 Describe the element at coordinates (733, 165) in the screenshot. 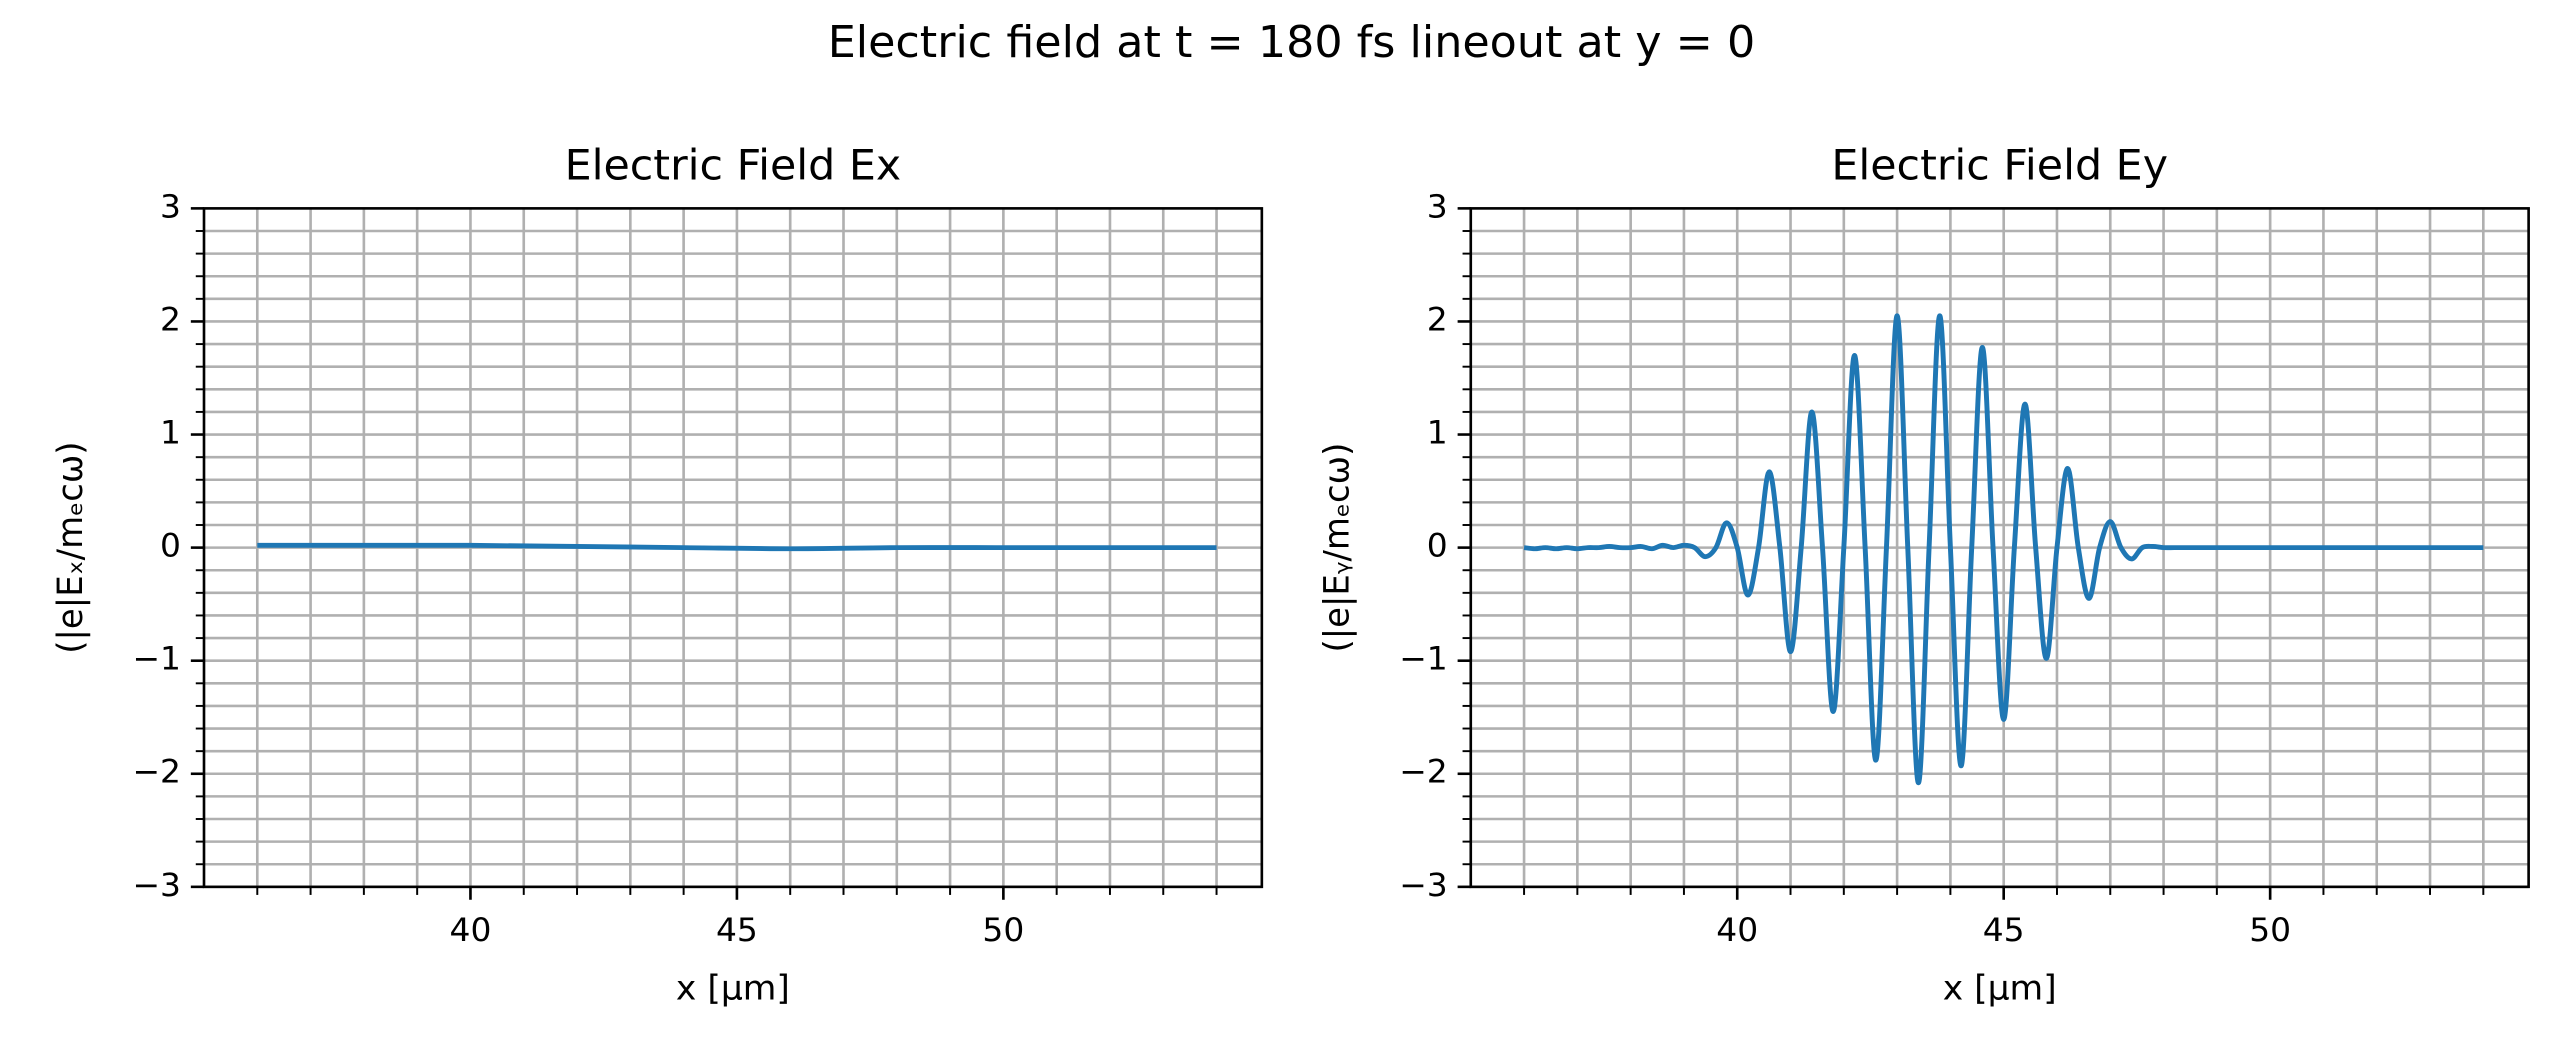

I see `axes-title: Electric Field Ex` at that location.